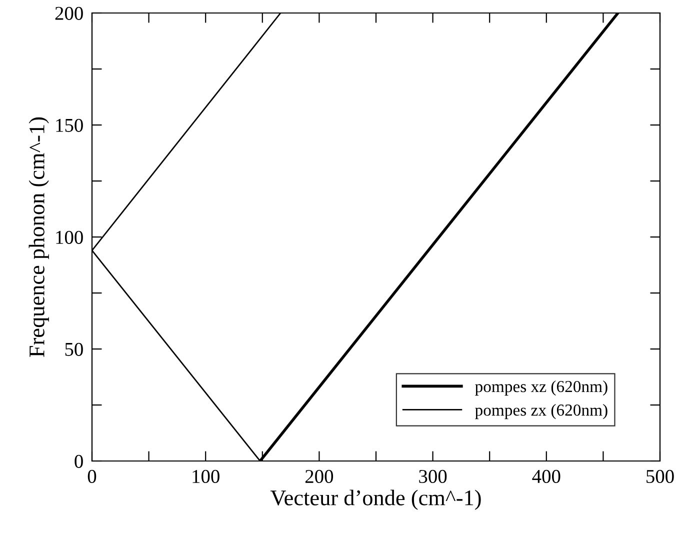 The width and height of the screenshot is (678, 552). I want to click on legend-label: pompes xz (620nm), so click(541, 388).